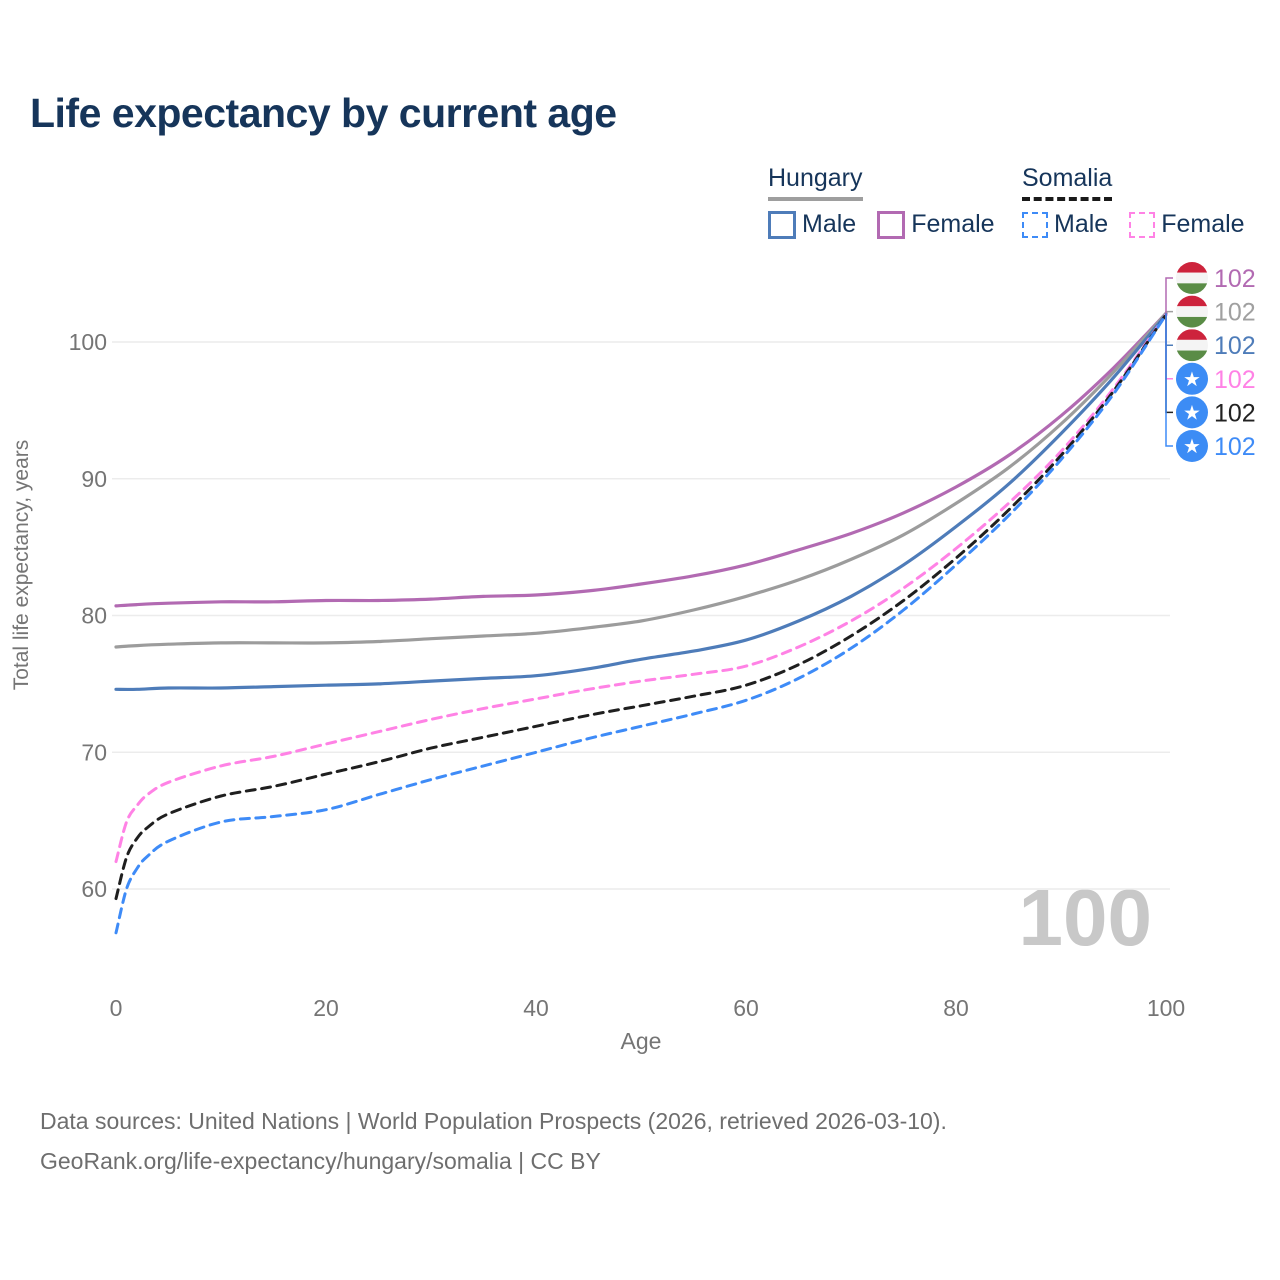 This screenshot has width=1280, height=1280. Describe the element at coordinates (1235, 279) in the screenshot. I see `end-label-value-hungary-female: 102` at that location.